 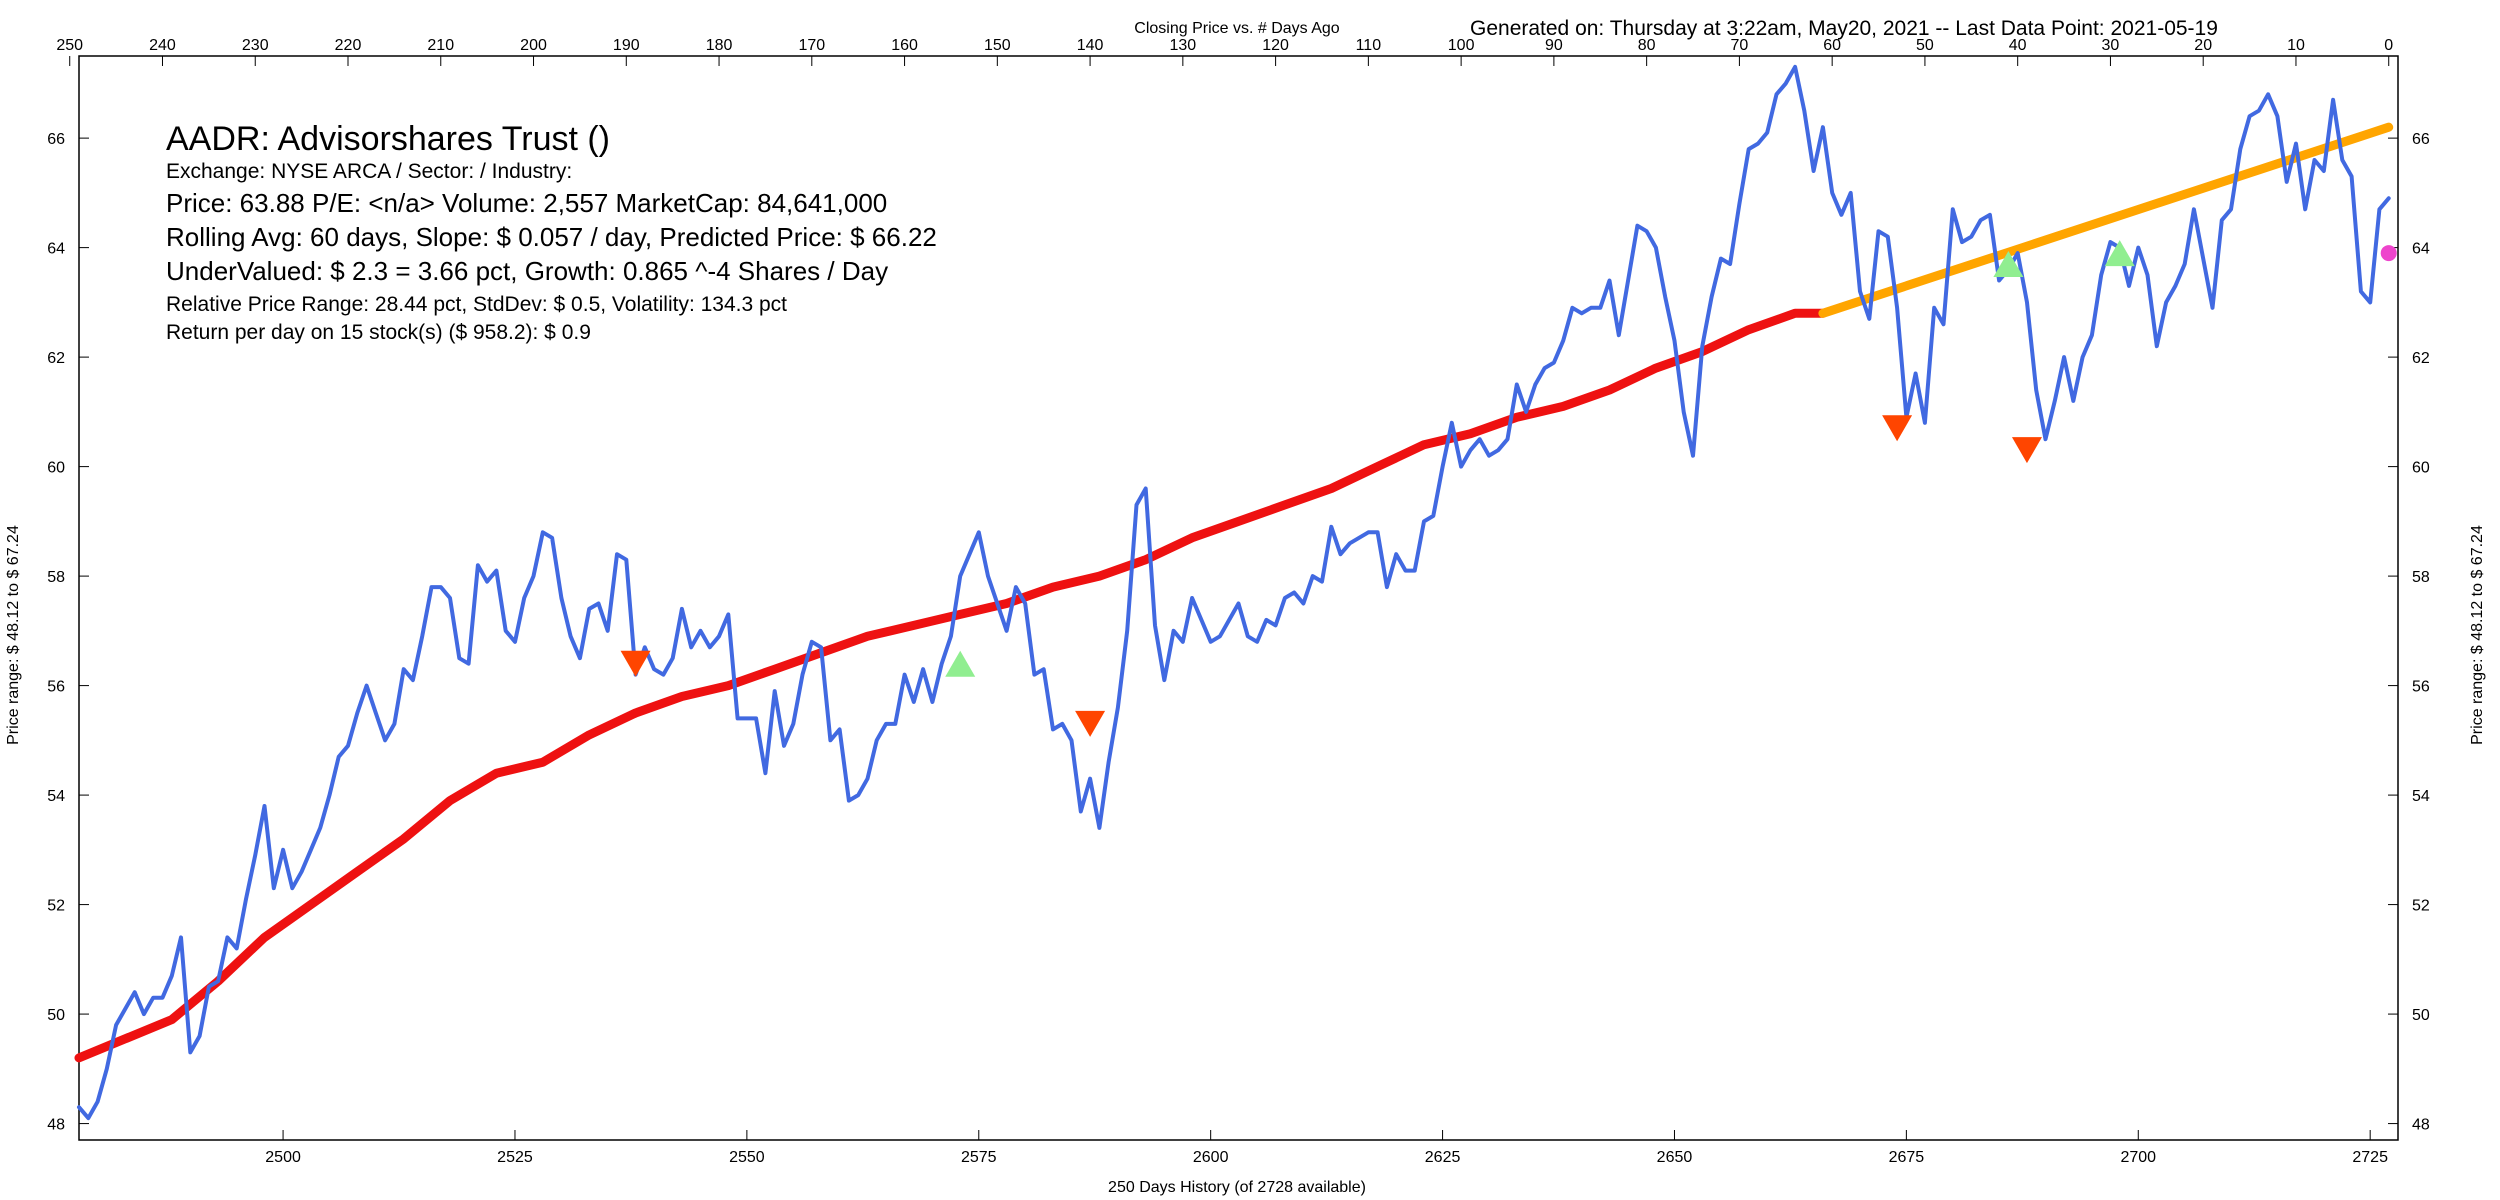 What do you see at coordinates (2388, 45) in the screenshot?
I see `x2-tick-label: 0` at bounding box center [2388, 45].